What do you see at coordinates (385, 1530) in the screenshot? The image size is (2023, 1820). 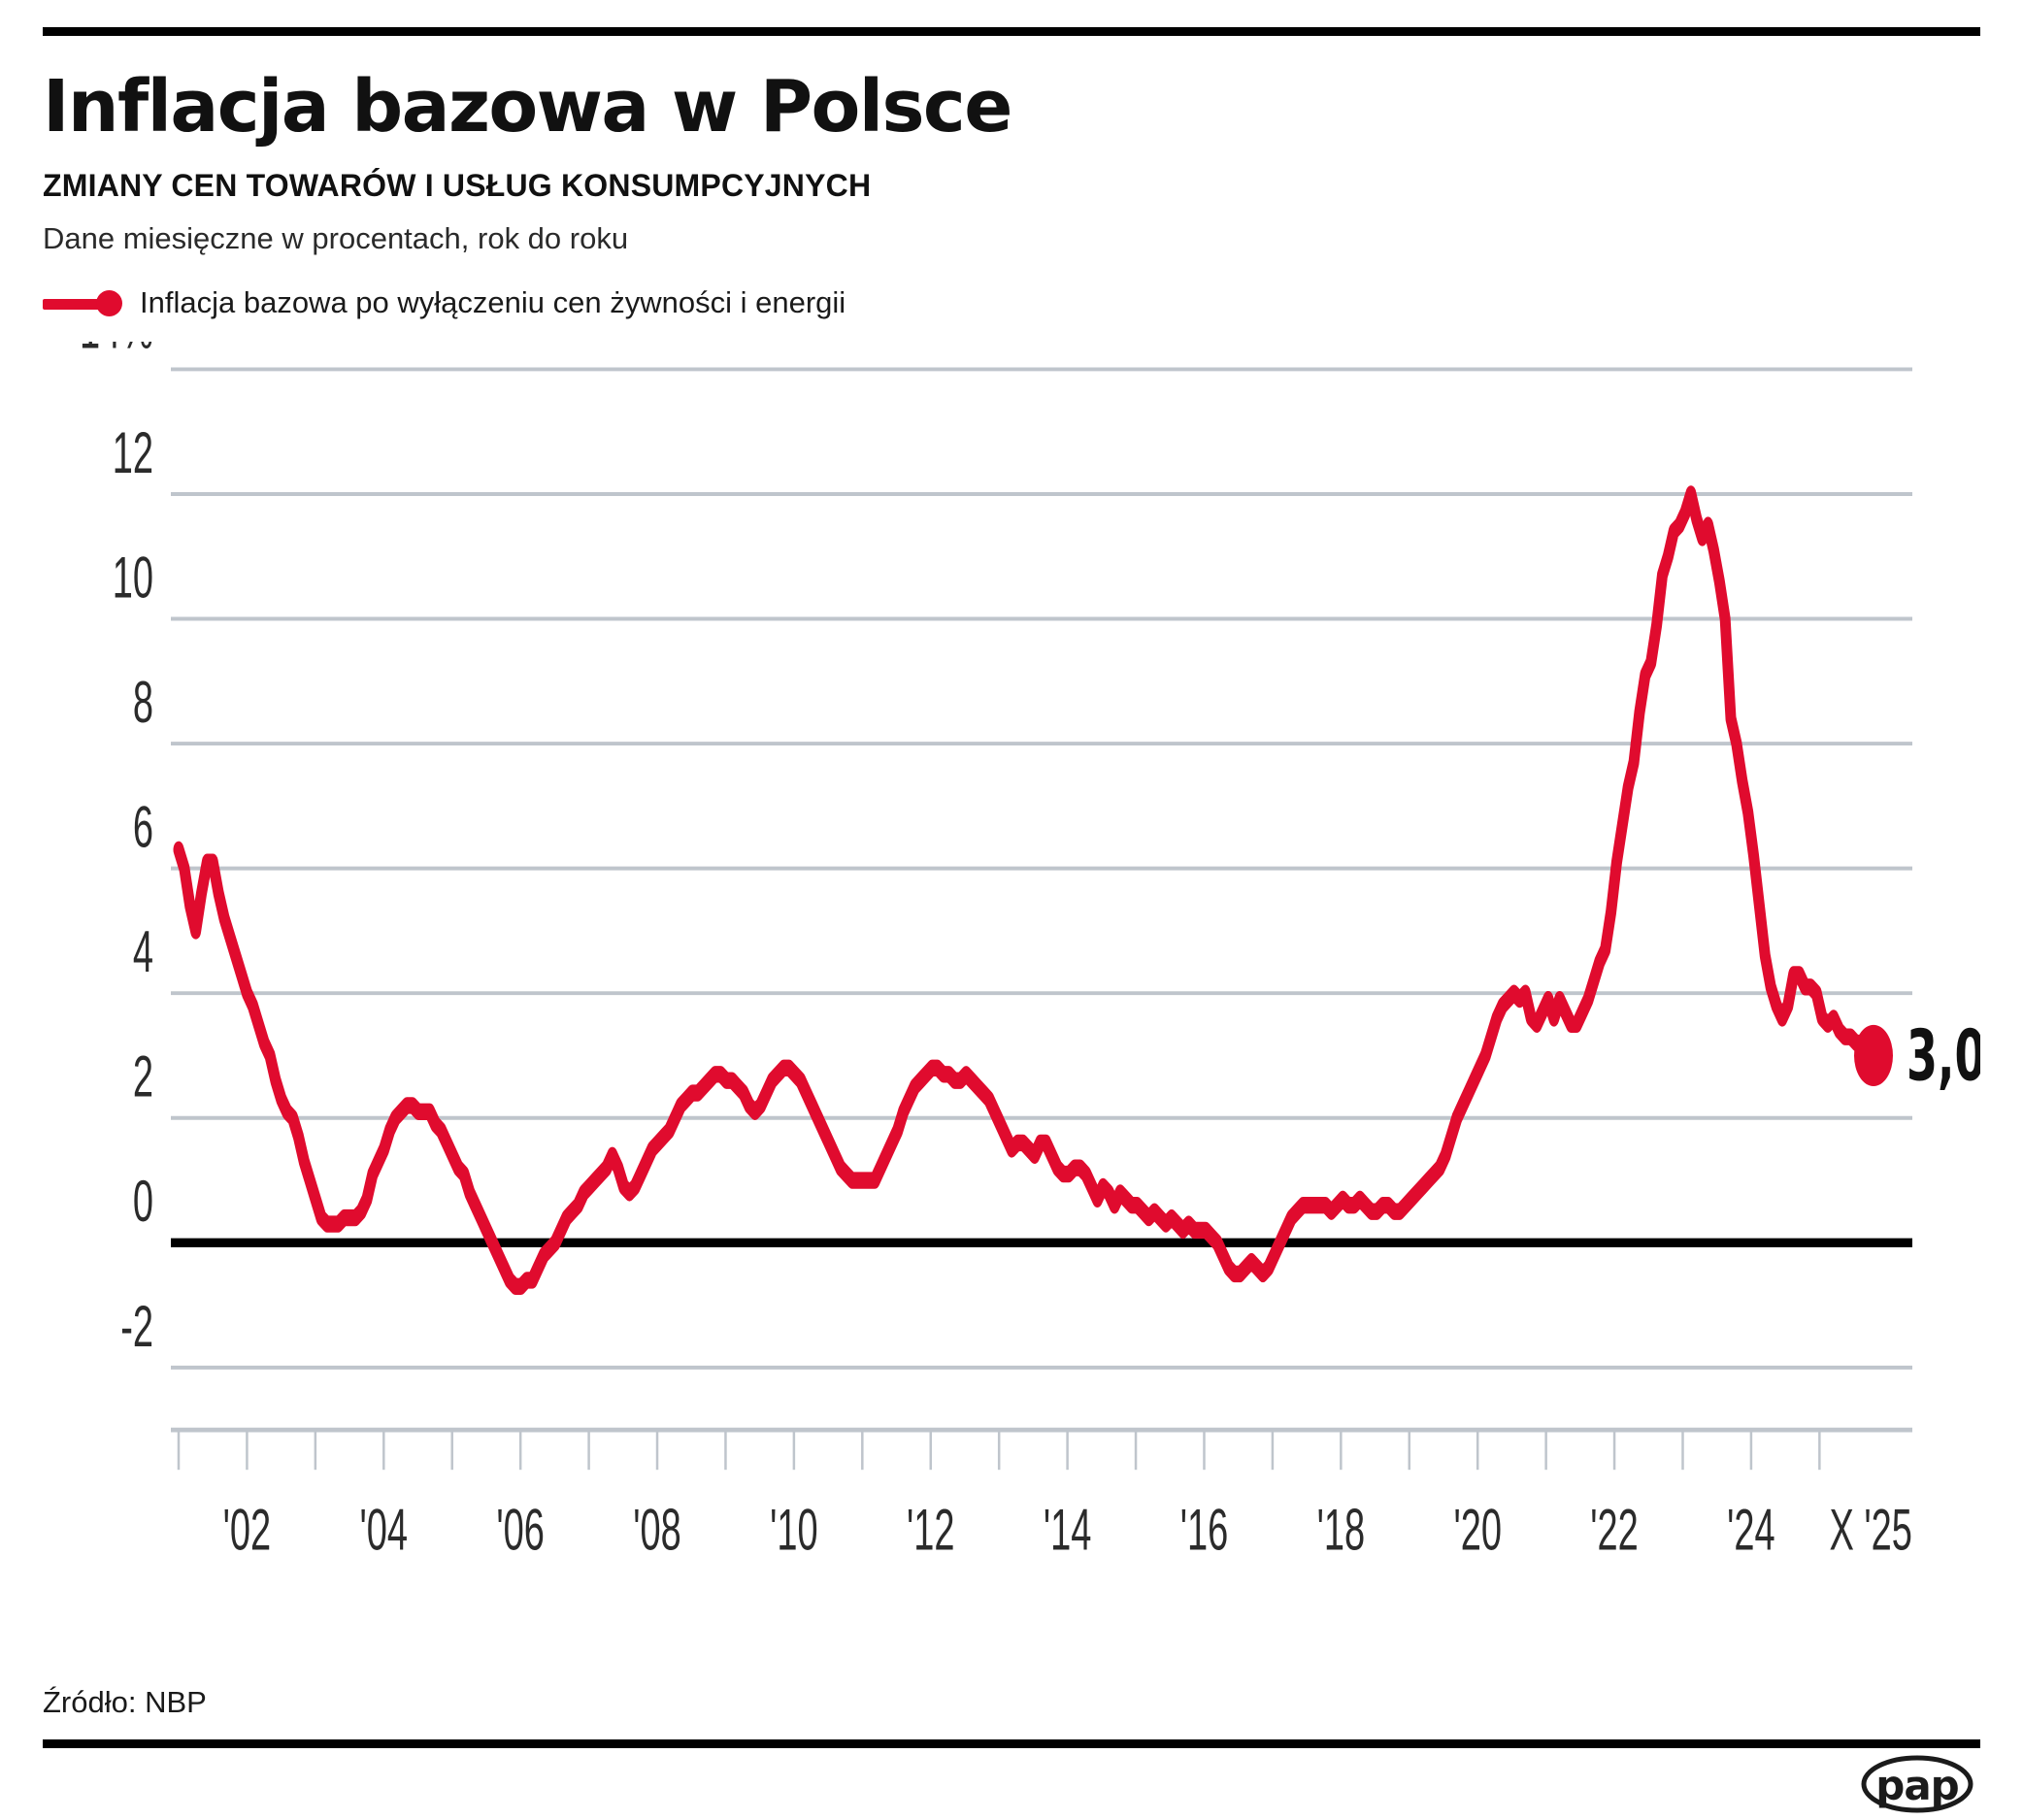 I see `x-axis-tick-label: '04` at bounding box center [385, 1530].